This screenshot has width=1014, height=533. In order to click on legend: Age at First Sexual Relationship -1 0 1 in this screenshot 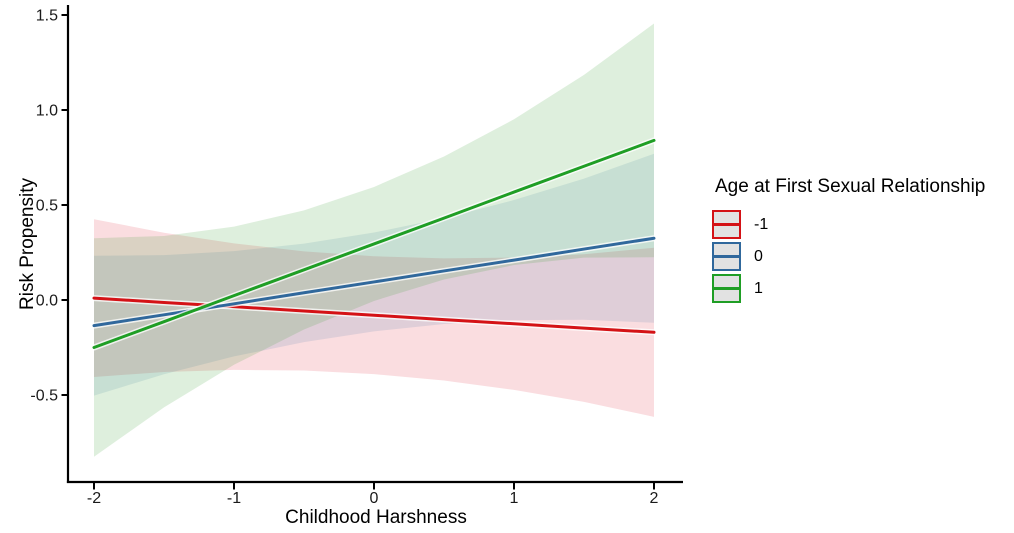, I will do `click(863, 241)`.